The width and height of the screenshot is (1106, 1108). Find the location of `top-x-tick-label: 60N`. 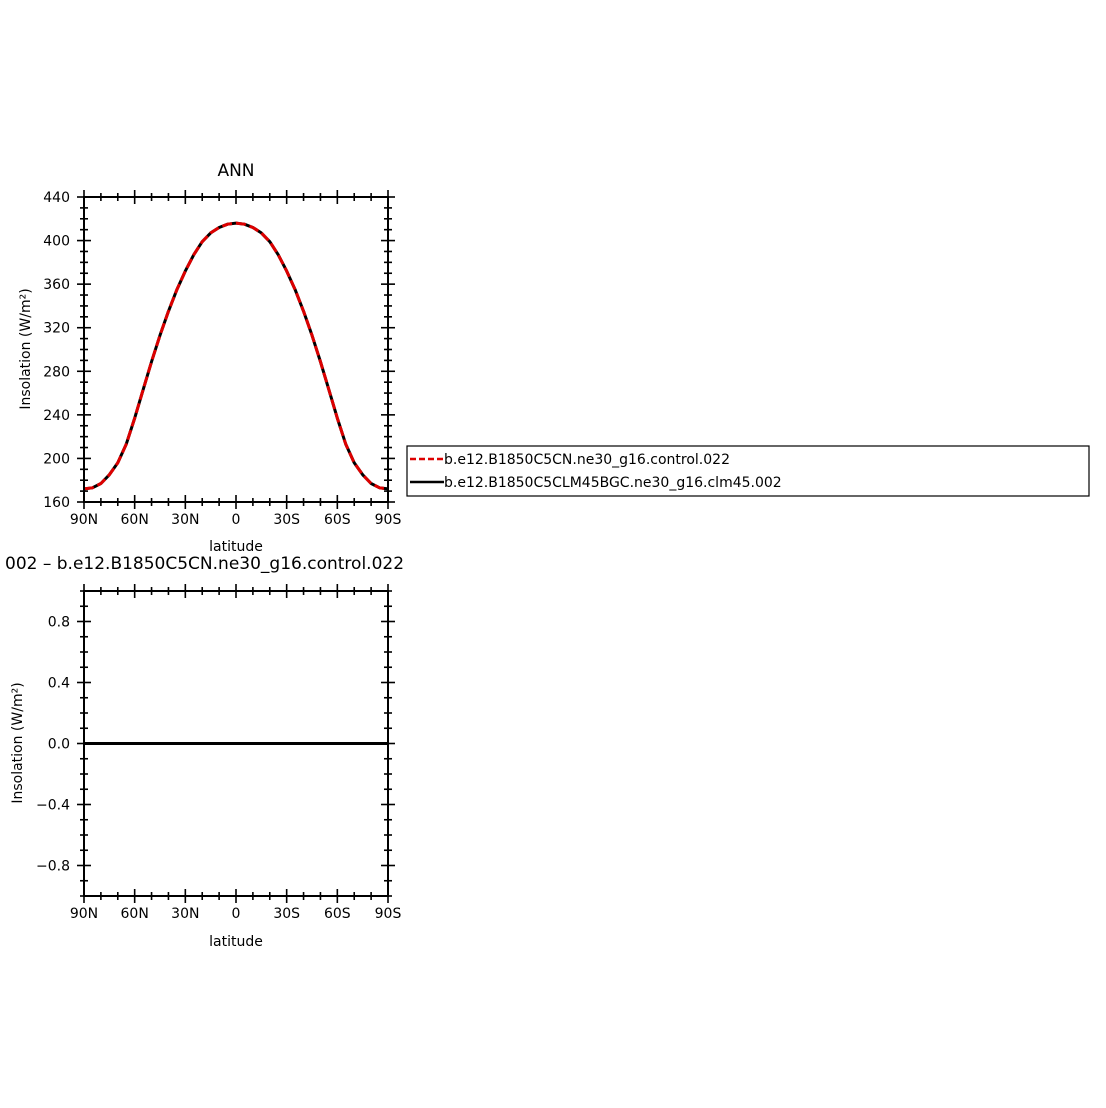

top-x-tick-label: 60N is located at coordinates (135, 520).